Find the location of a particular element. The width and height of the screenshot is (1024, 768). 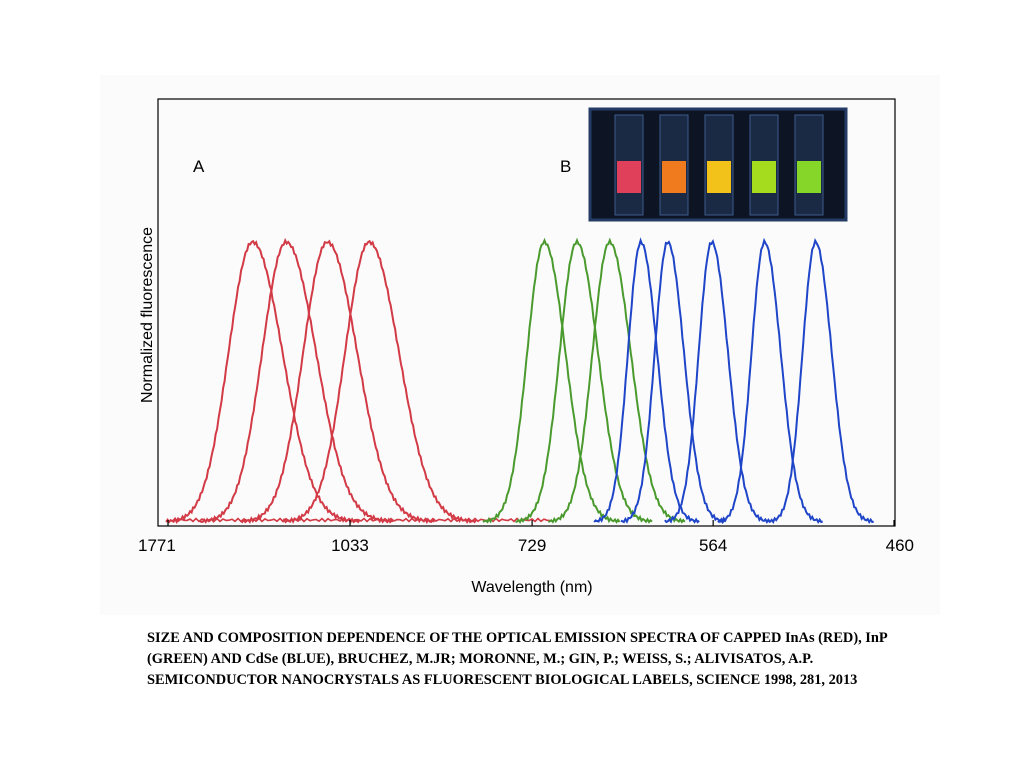

y-axis-label: Normalized fluorescence is located at coordinates (147, 315).